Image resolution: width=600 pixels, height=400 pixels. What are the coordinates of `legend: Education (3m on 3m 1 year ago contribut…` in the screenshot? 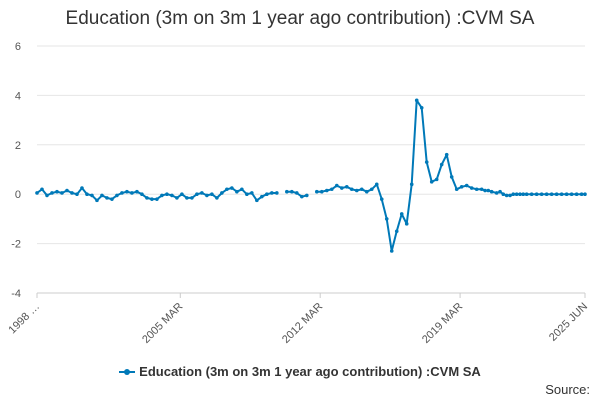 It's located at (300, 372).